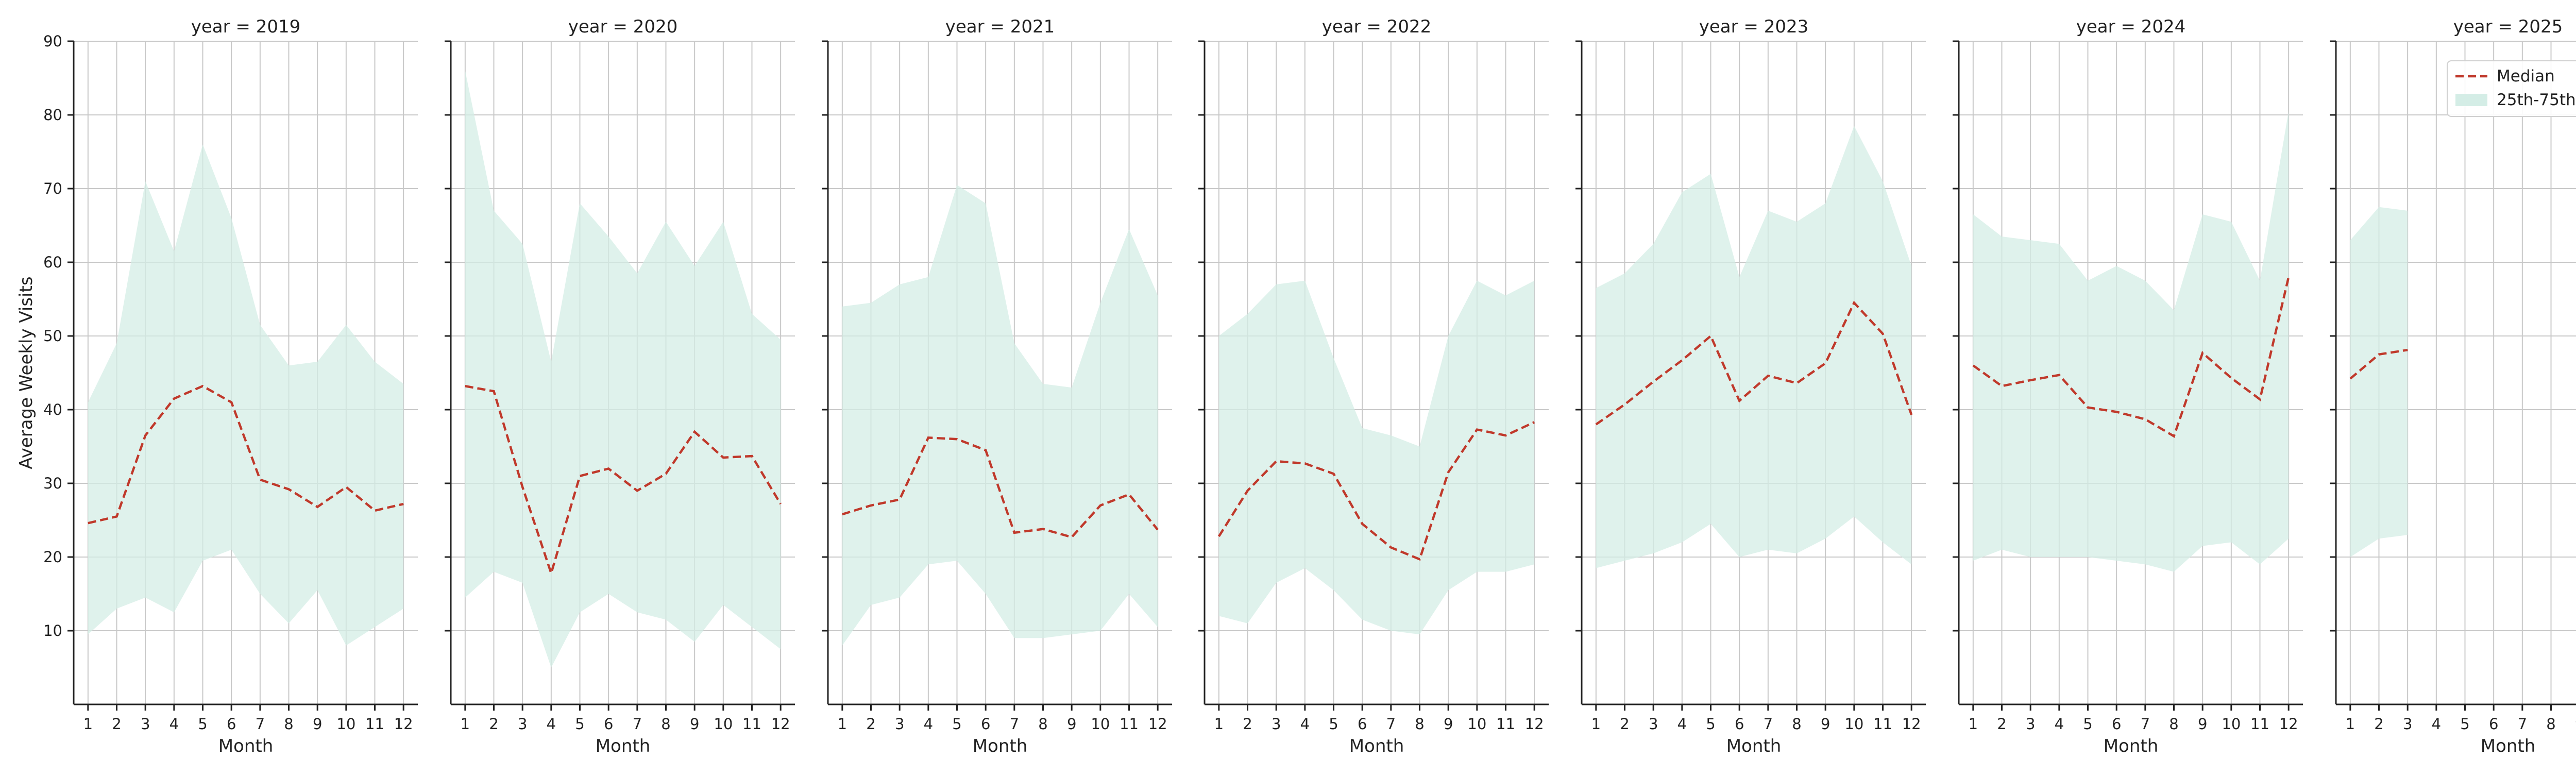 The width and height of the screenshot is (2576, 775). What do you see at coordinates (52, 484) in the screenshot?
I see `y-tick-label: 30` at bounding box center [52, 484].